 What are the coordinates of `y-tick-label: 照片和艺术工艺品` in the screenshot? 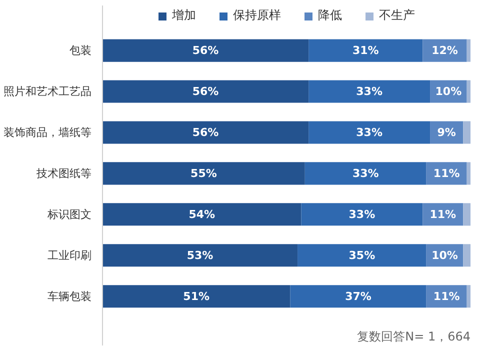 It's located at (48, 91).